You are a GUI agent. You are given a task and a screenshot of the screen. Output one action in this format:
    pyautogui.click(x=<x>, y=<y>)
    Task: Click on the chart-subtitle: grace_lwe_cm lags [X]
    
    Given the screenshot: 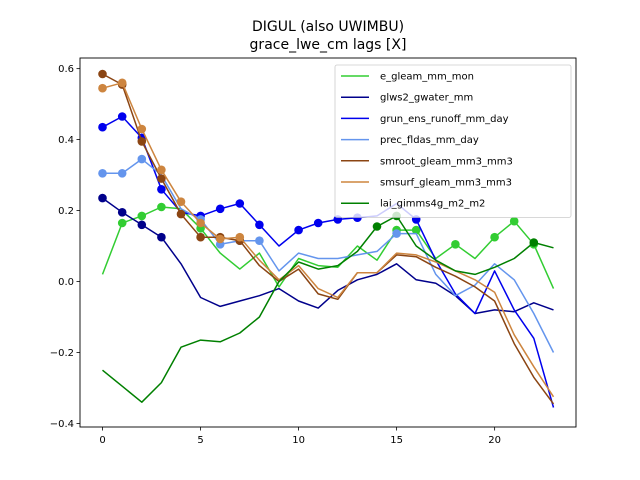 What is the action you would take?
    pyautogui.click(x=328, y=45)
    